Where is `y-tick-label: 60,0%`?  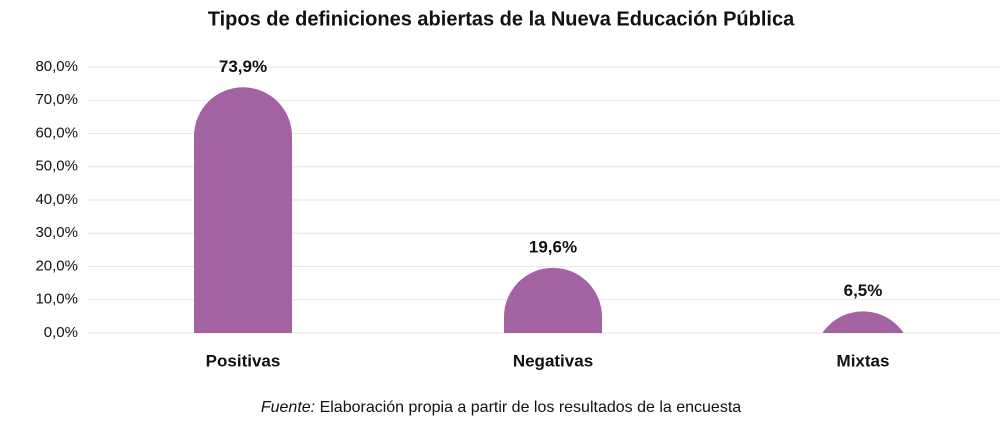 y-tick-label: 60,0% is located at coordinates (56, 132).